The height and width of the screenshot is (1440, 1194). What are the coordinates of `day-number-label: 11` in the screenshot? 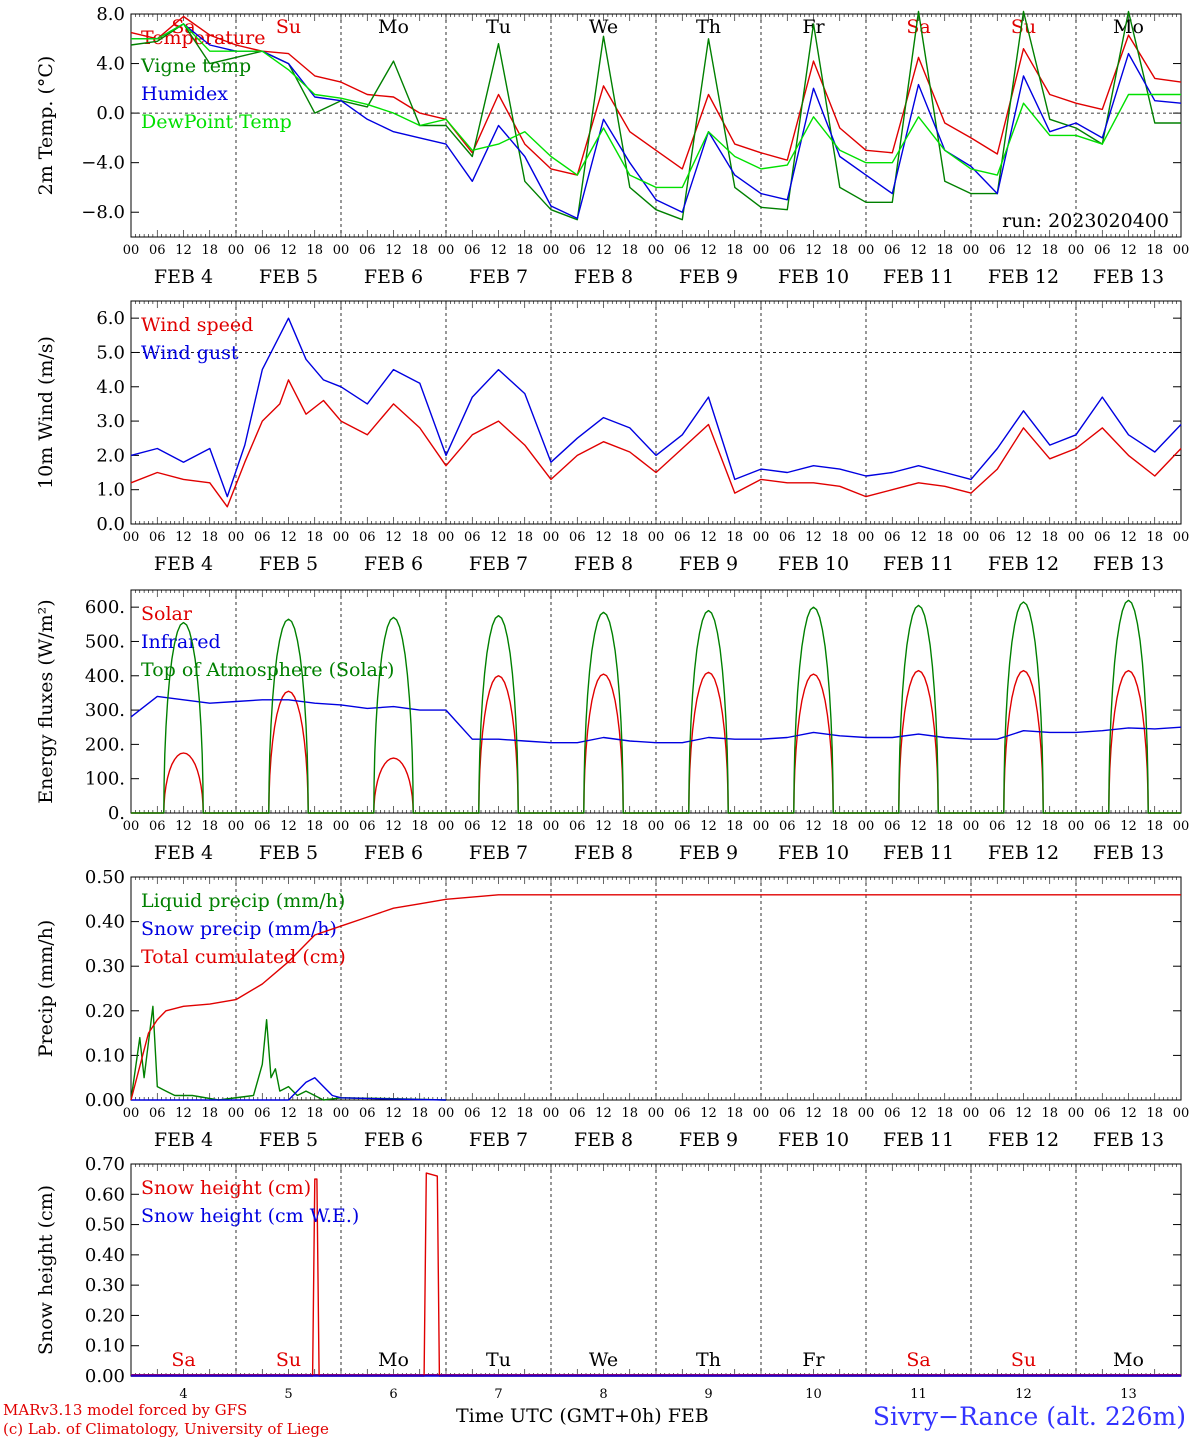 It's located at (918, 1393).